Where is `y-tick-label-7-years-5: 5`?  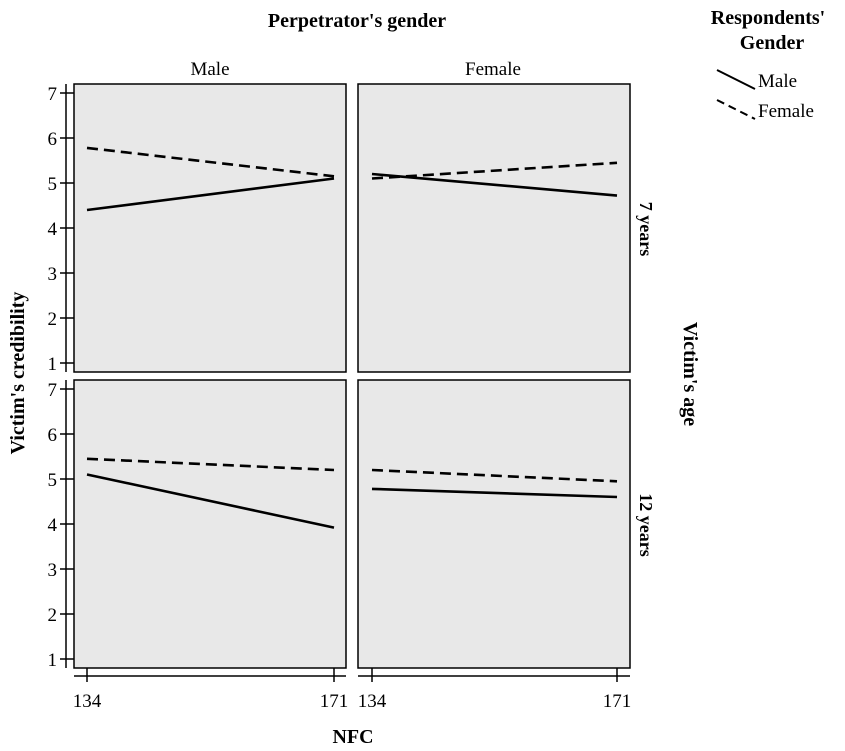
y-tick-label-7-years-5: 5 is located at coordinates (53, 184).